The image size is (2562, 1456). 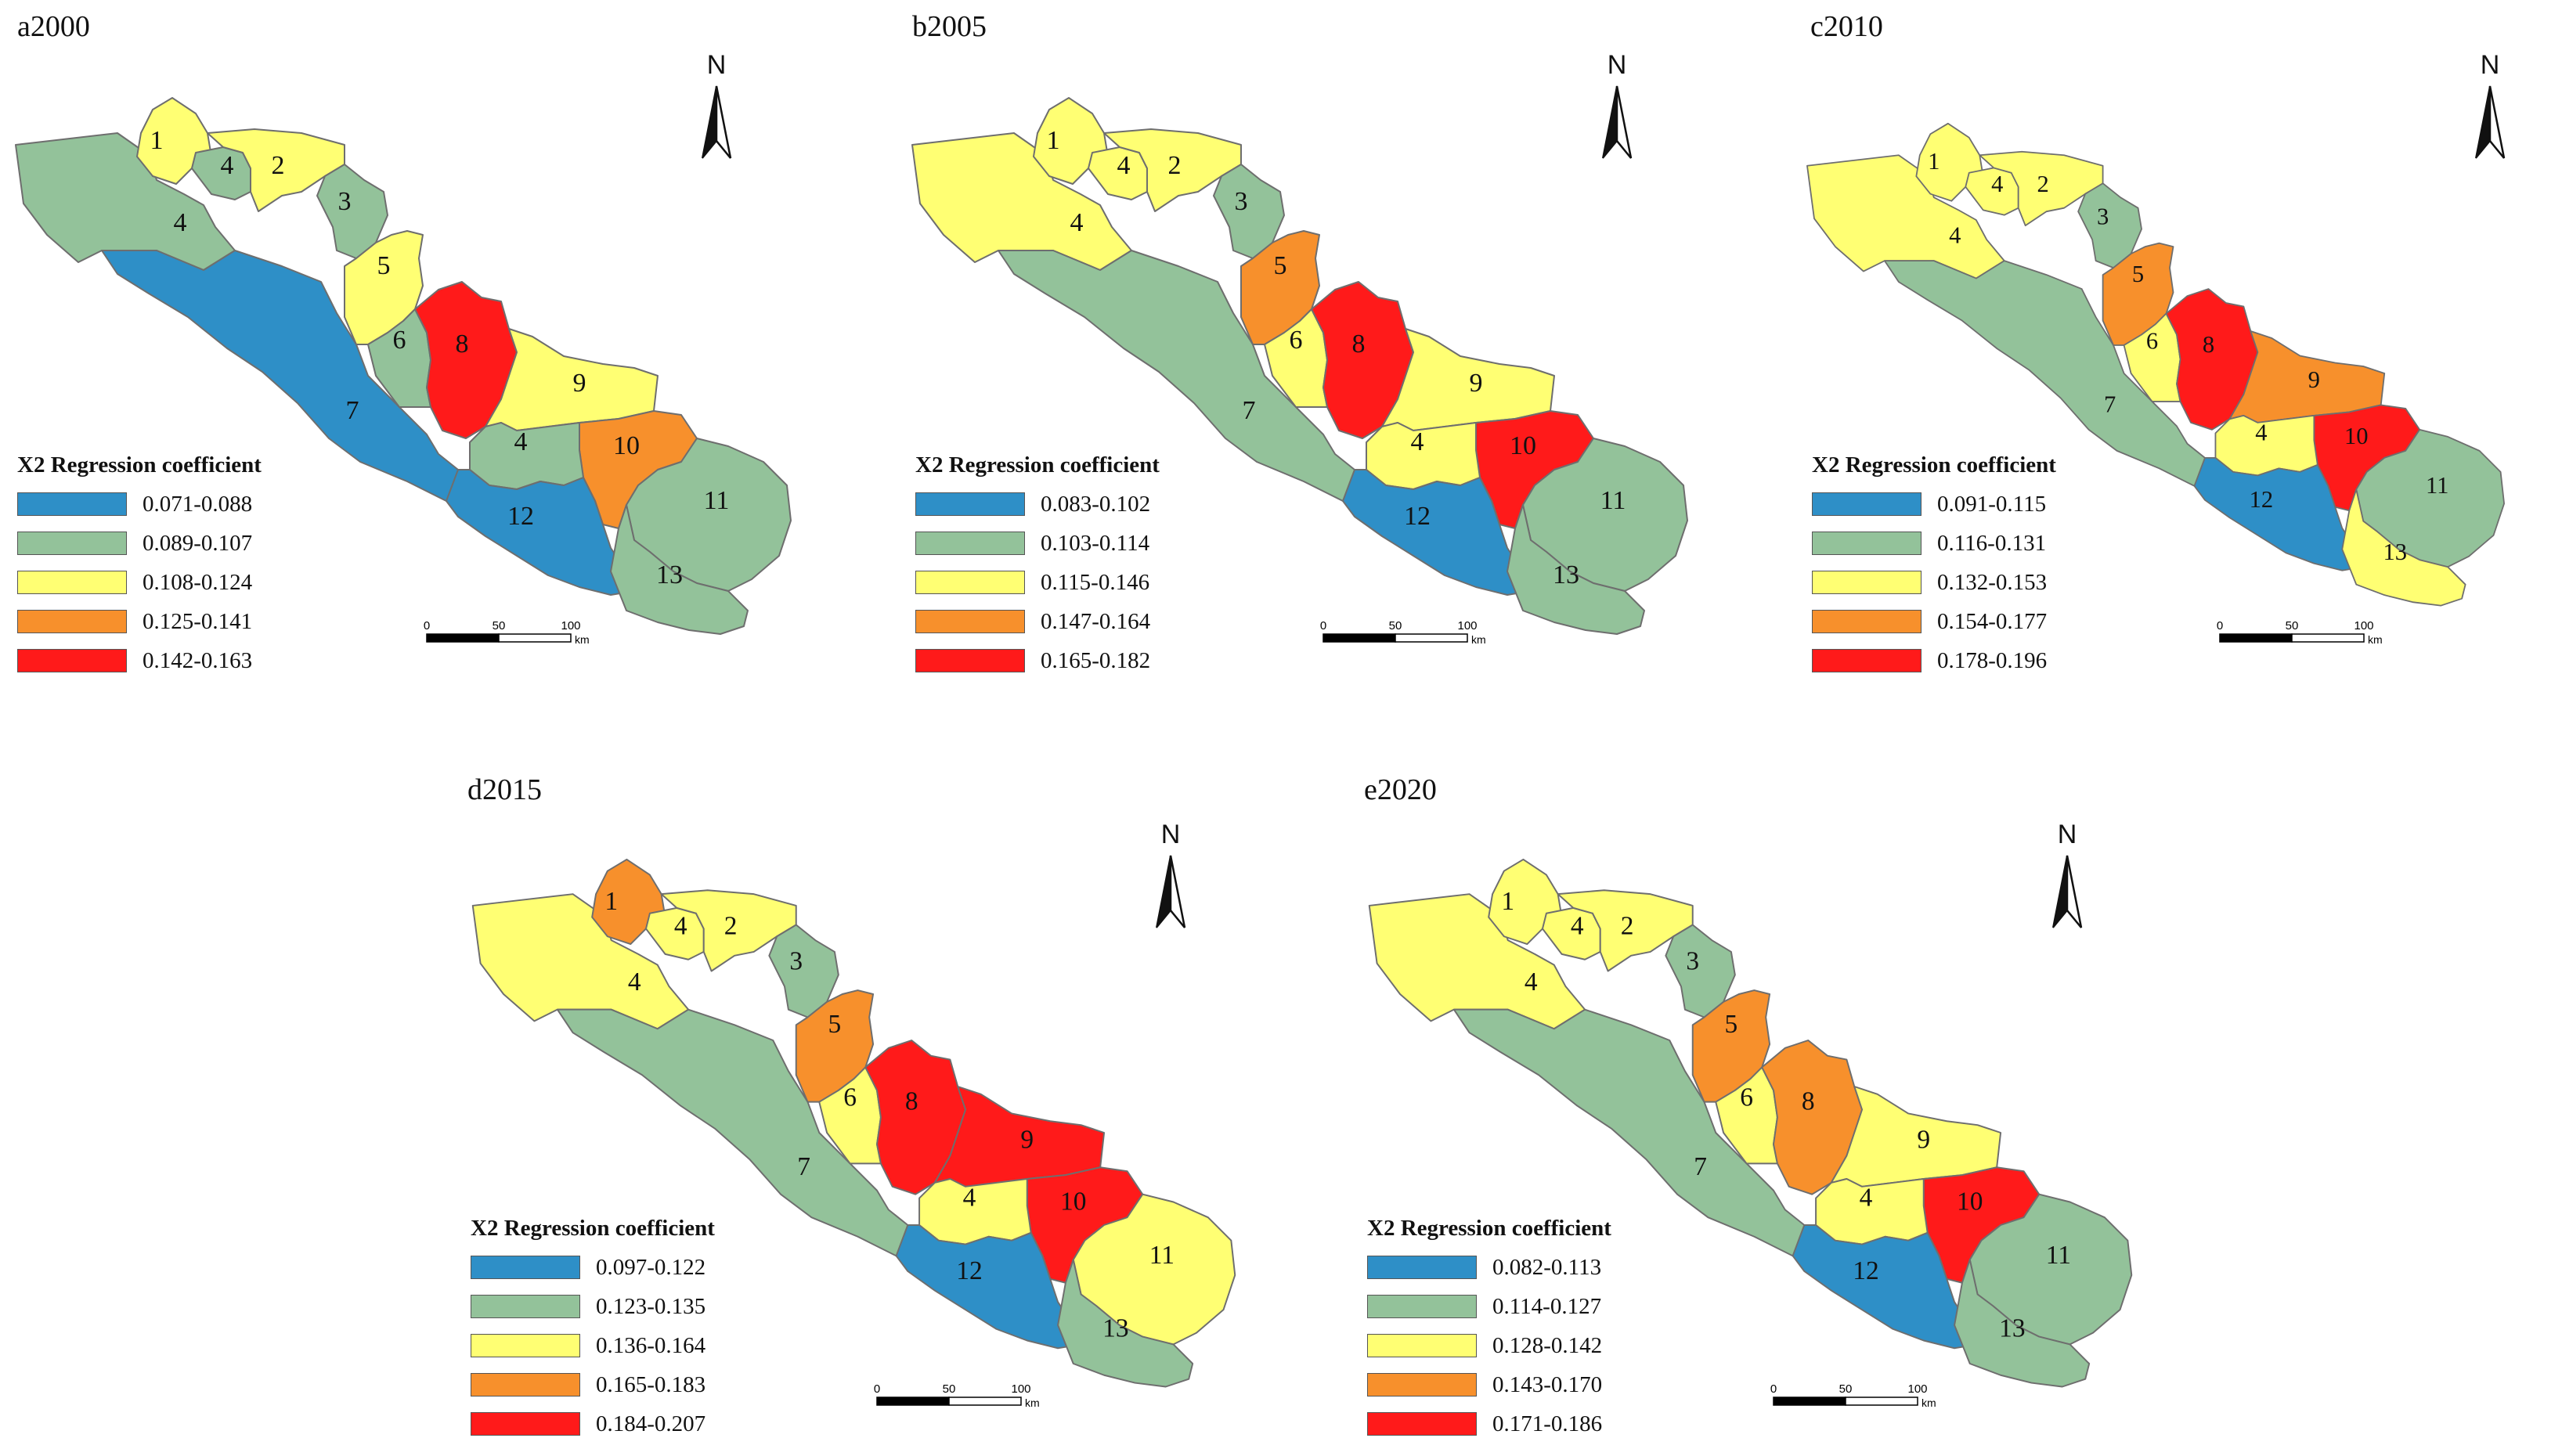 I want to click on legend-range: 0.154-0.177, so click(x=1992, y=621).